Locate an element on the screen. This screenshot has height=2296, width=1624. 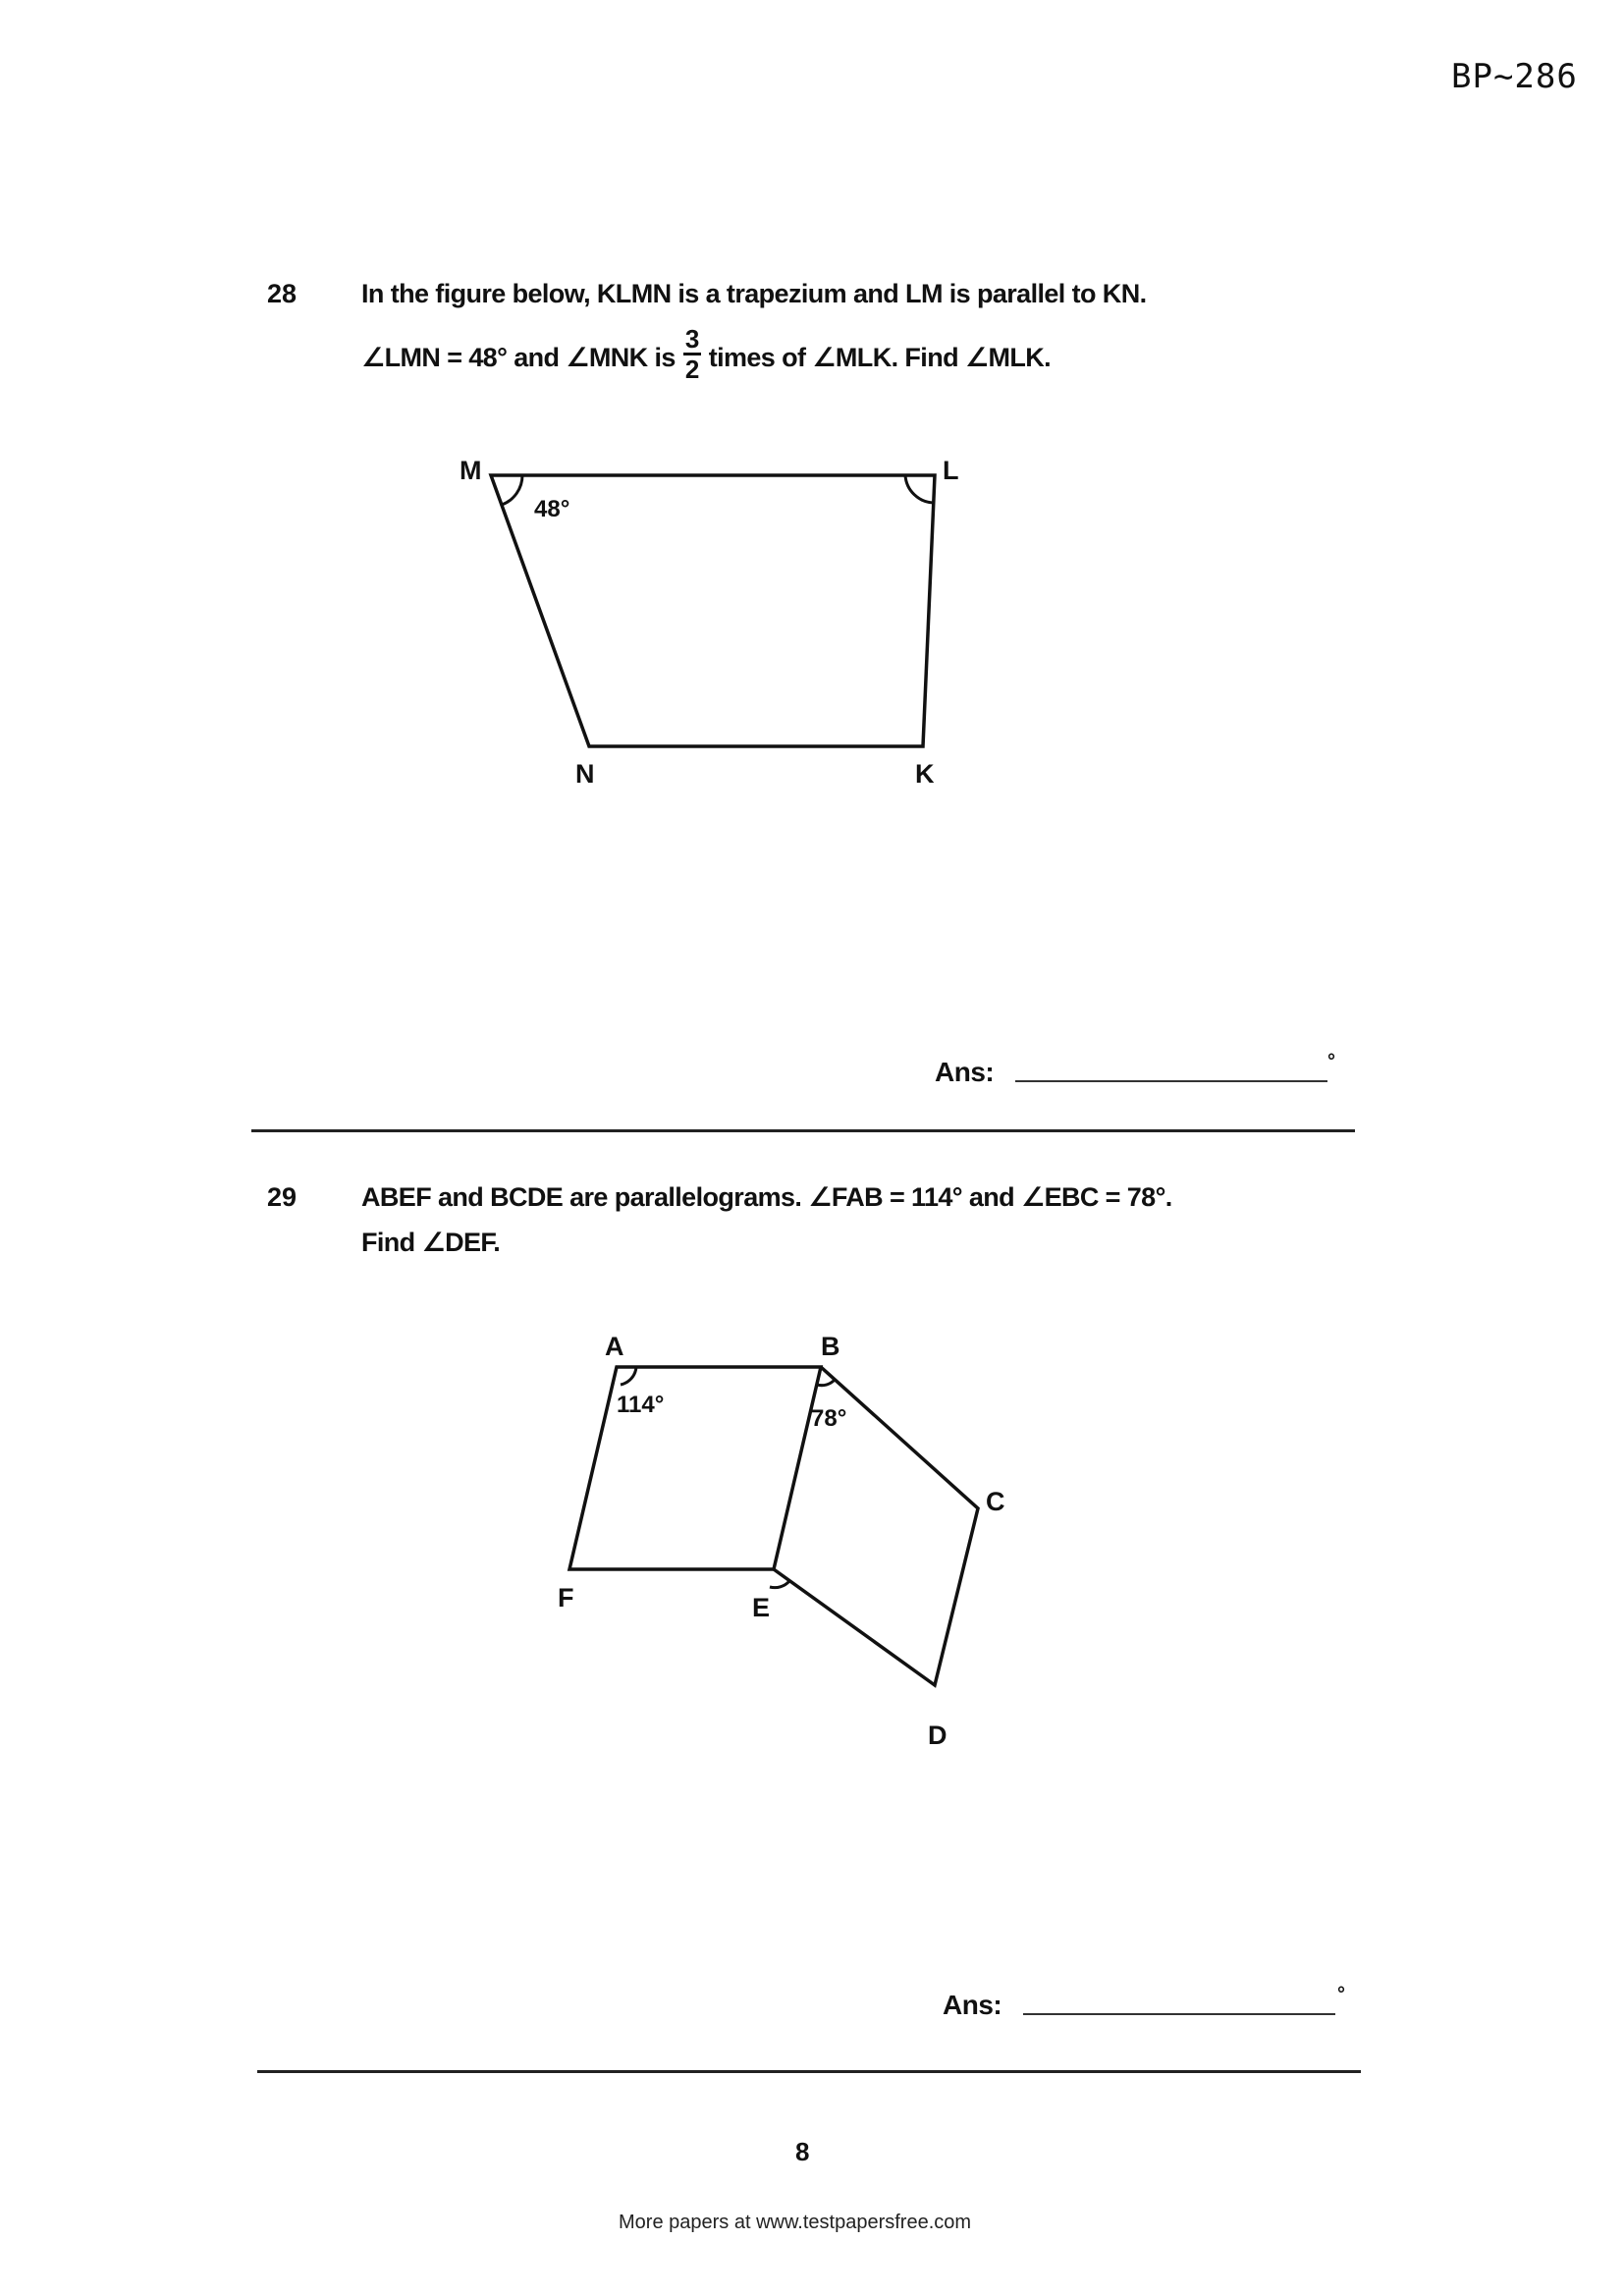
label-b: B is located at coordinates (830, 1346).